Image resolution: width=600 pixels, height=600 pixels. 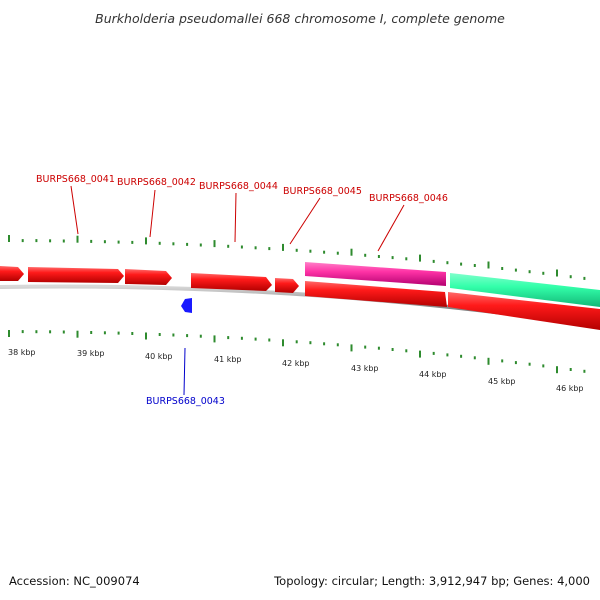 What do you see at coordinates (570, 388) in the screenshot?
I see `ruler-label-46kbp: 46 kbp` at bounding box center [570, 388].